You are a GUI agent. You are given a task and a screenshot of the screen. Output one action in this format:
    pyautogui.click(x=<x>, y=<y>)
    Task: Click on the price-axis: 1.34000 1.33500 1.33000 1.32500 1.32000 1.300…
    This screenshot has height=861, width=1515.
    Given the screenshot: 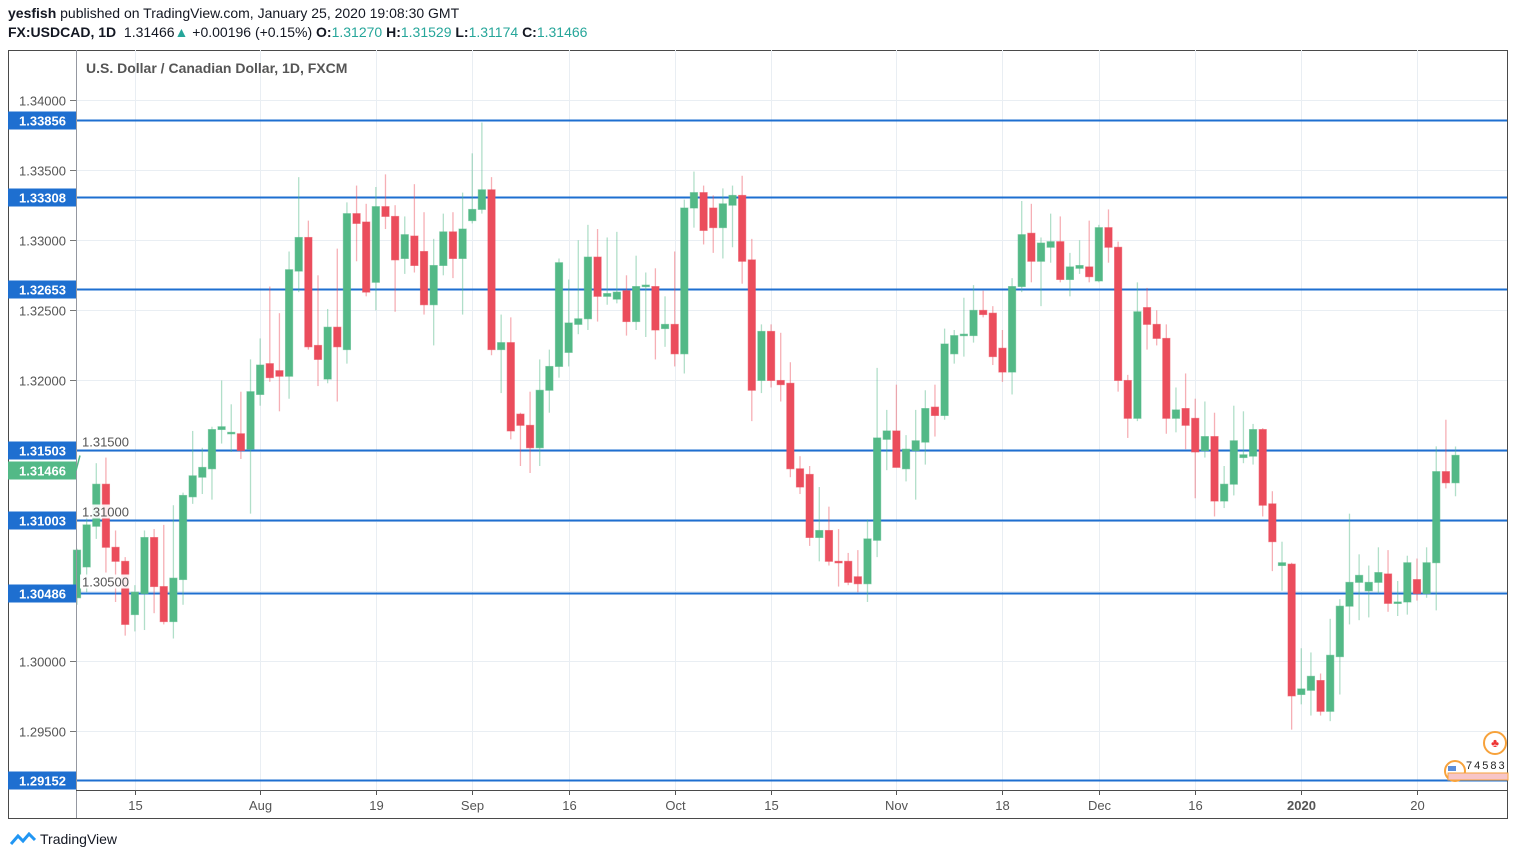 What is the action you would take?
    pyautogui.click(x=44, y=442)
    